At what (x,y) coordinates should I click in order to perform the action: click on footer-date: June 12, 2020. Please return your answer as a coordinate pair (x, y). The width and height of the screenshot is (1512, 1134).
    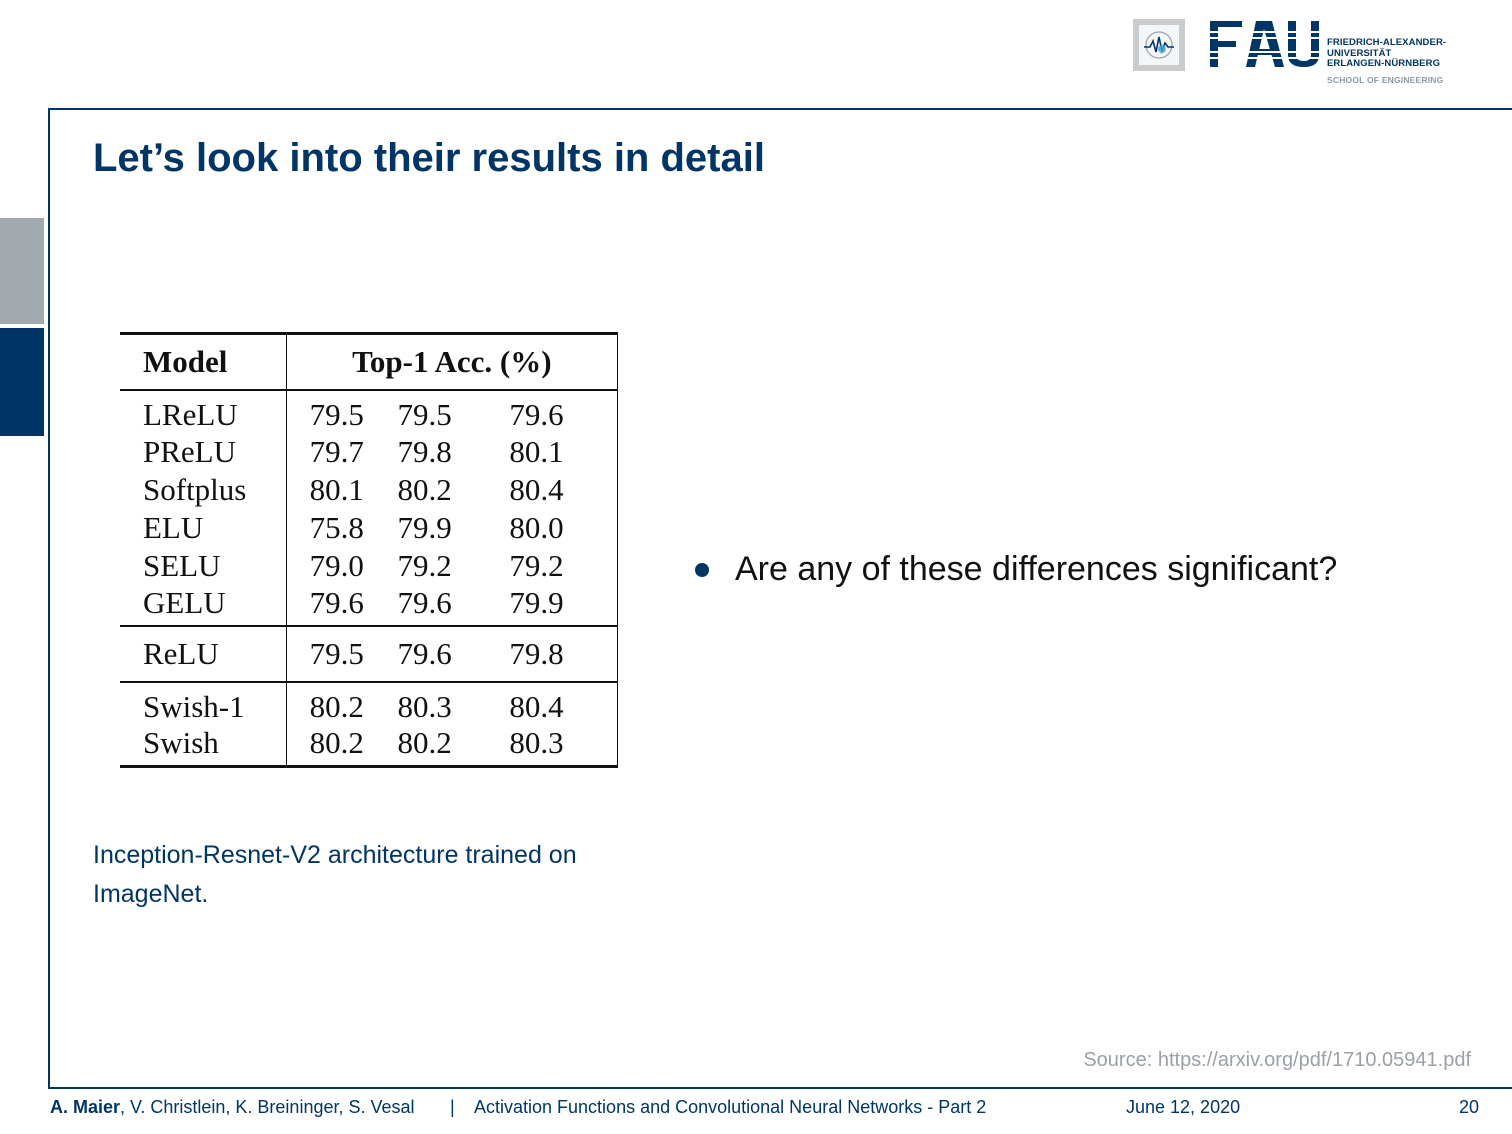
    Looking at the image, I should click on (1183, 1107).